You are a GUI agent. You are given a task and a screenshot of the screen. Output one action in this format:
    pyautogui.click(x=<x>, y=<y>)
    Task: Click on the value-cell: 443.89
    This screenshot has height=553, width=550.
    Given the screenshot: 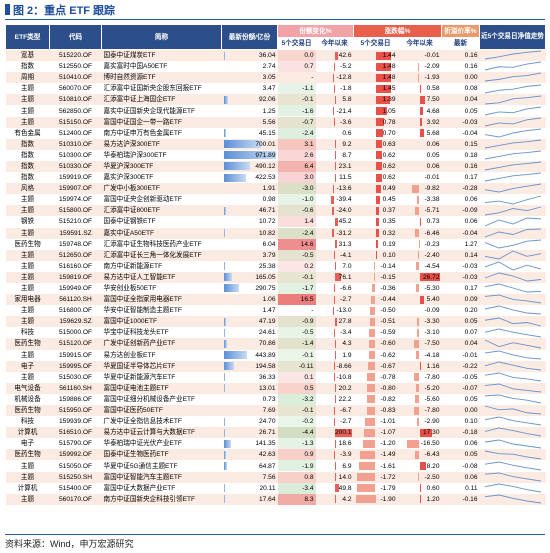 What is the action you would take?
    pyautogui.click(x=250, y=355)
    